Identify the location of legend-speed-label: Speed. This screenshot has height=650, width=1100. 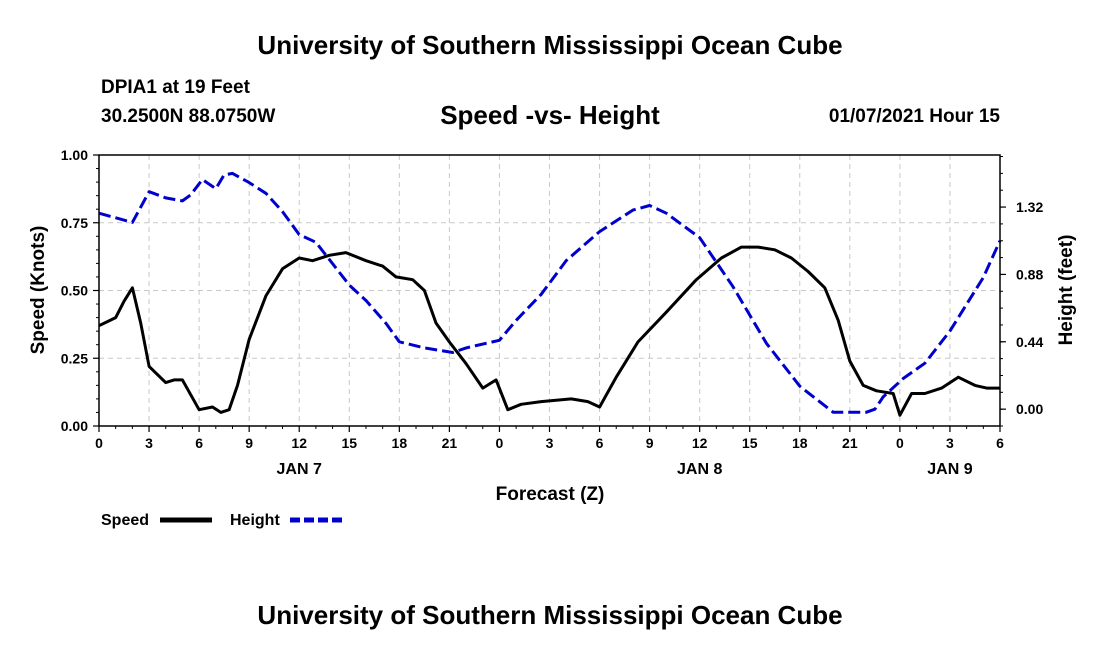
(125, 520).